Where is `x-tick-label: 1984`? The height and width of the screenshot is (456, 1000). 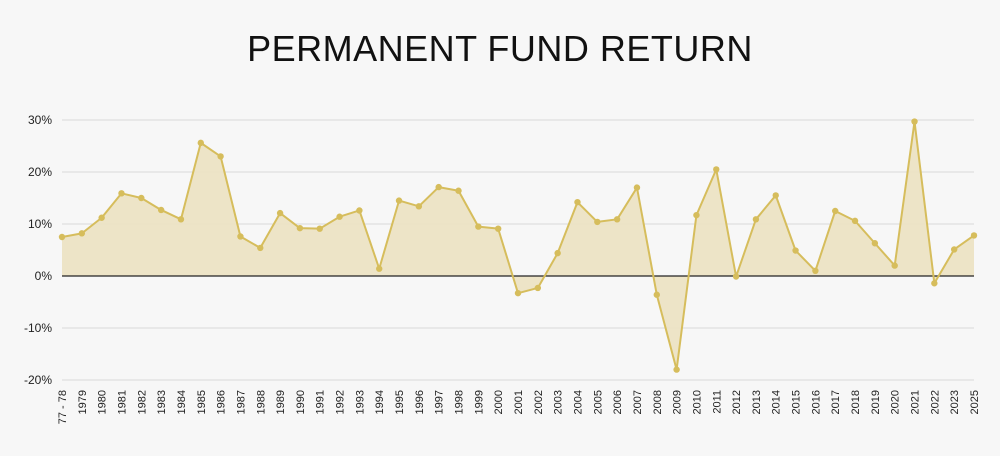 x-tick-label: 1984 is located at coordinates (182, 402).